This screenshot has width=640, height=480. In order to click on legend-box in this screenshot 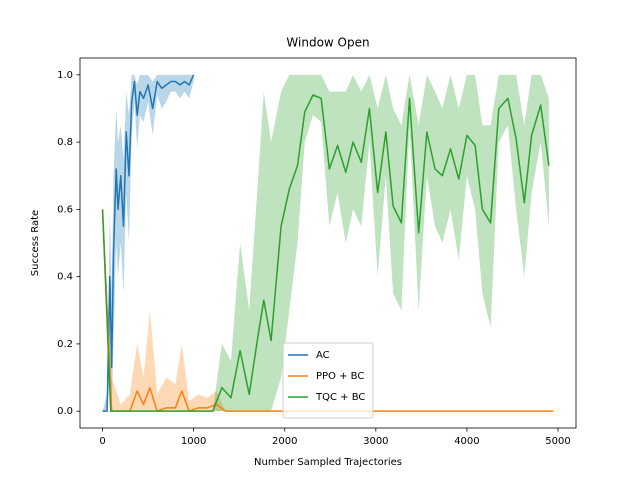, I will do `click(328, 380)`.